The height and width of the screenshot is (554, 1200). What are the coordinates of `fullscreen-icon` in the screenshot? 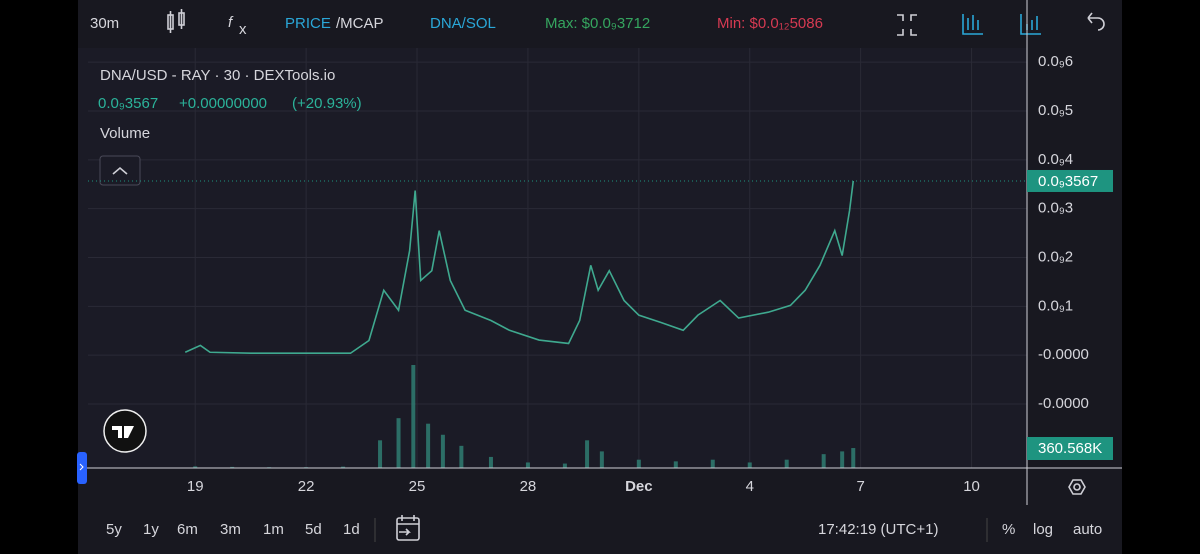 It's located at (907, 25).